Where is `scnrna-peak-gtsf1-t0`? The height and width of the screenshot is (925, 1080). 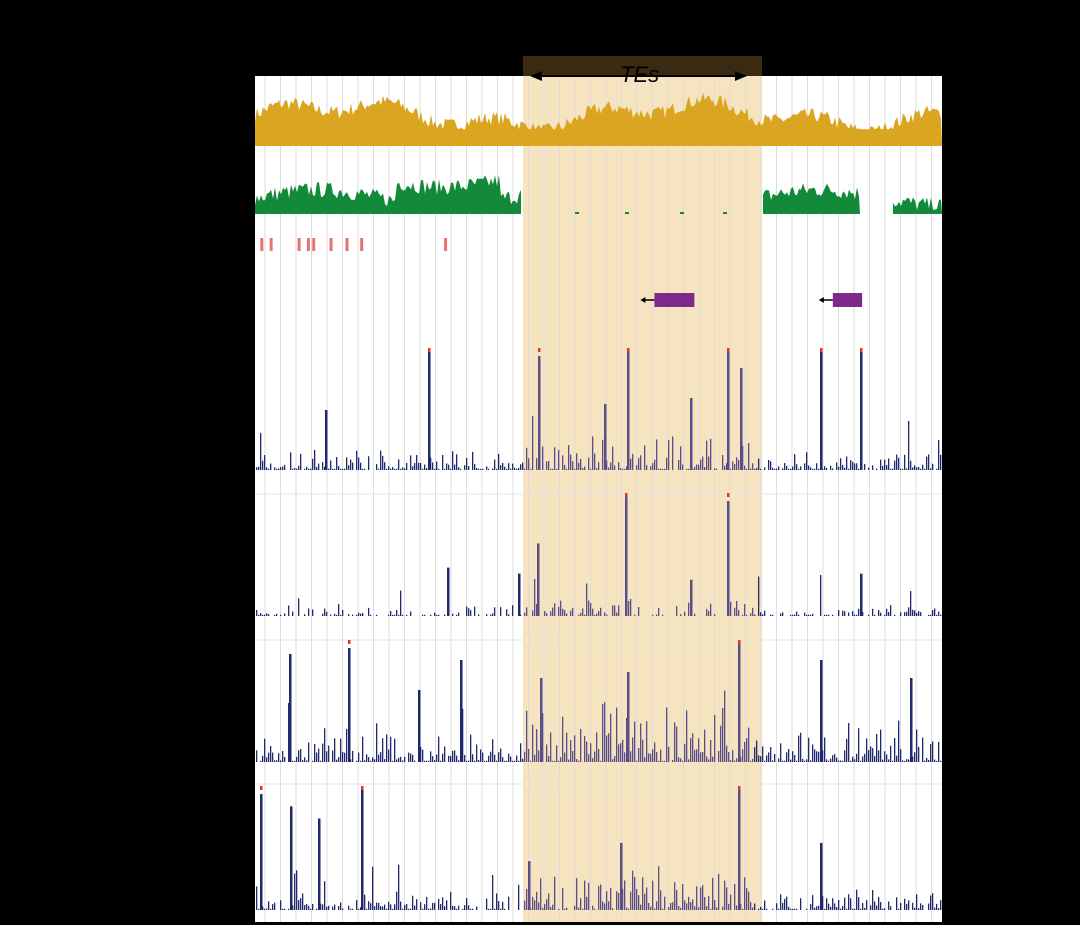 scnrna-peak-gtsf1-t0 is located at coordinates (461, 711).